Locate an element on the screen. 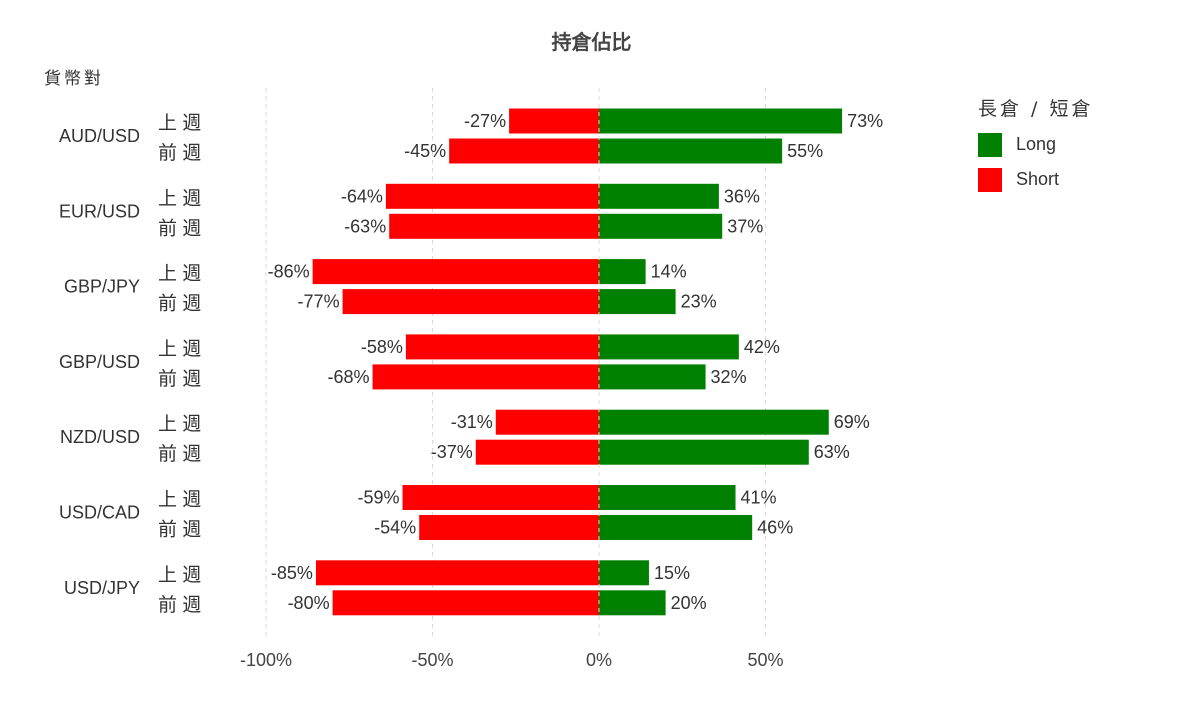  bar-label-long: 46% is located at coordinates (775, 528).